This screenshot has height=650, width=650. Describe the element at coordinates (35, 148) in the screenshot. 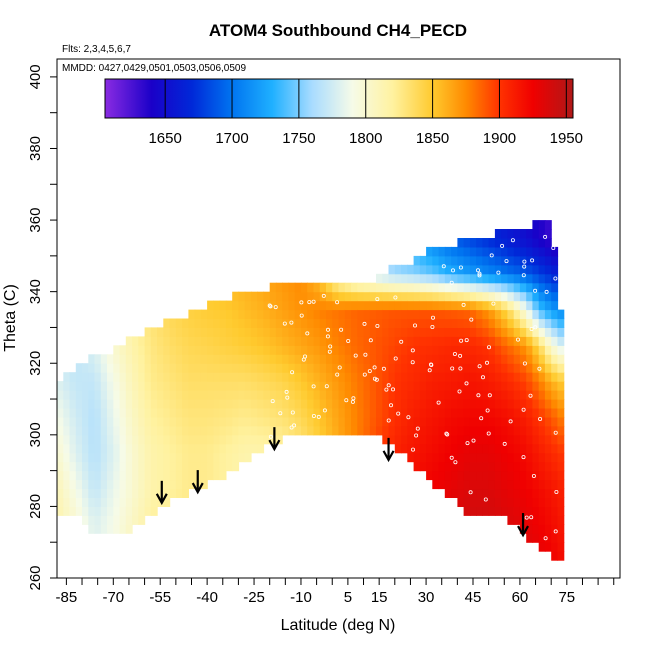

I see `y-tick-label: 380` at that location.